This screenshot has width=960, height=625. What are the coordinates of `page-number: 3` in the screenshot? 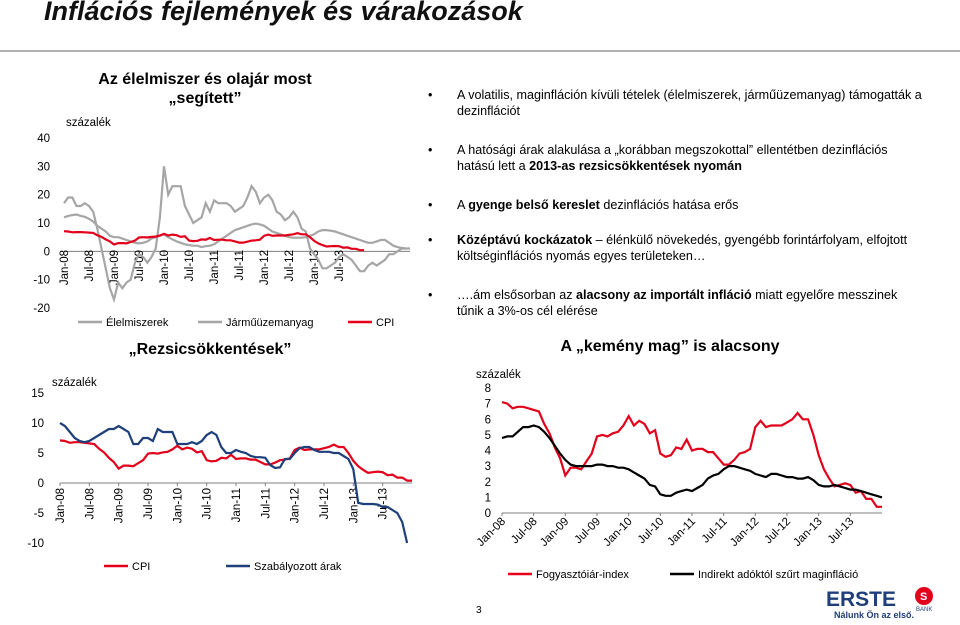 It's located at (479, 610).